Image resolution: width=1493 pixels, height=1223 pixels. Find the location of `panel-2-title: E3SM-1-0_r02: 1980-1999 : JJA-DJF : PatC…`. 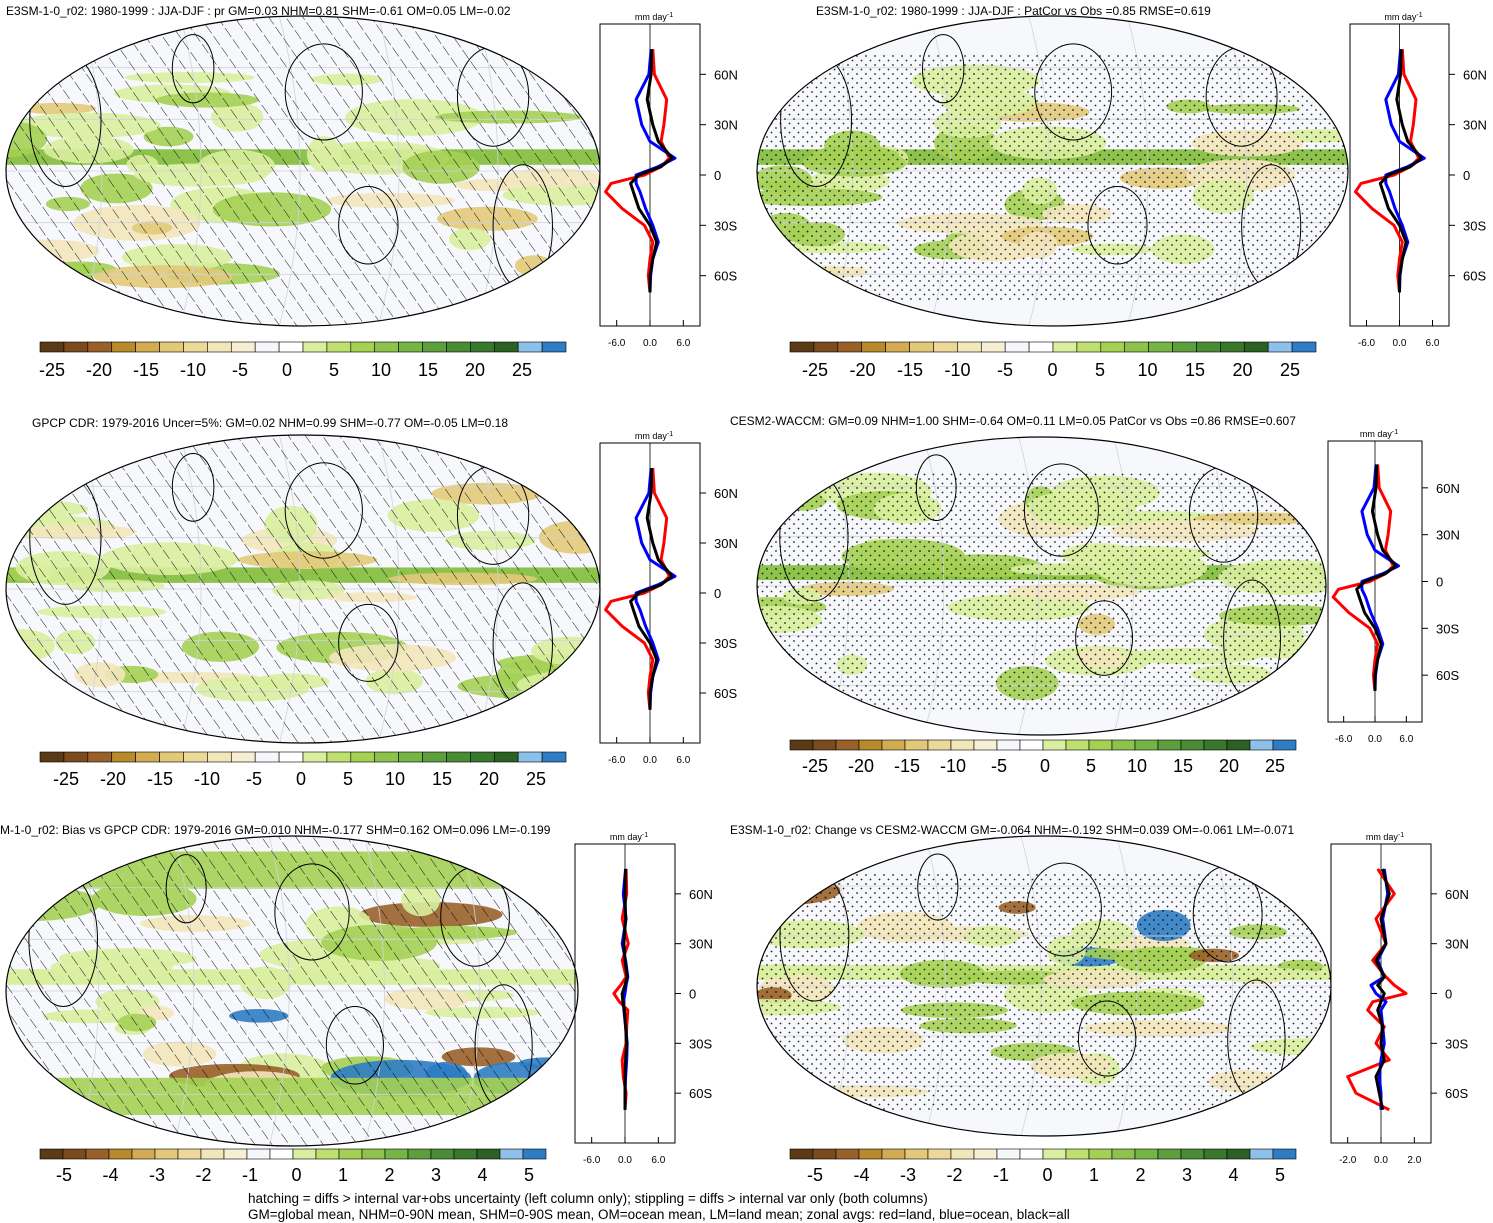

panel-2-title: E3SM-1-0_r02: 1980-1999 : JJA-DJF : PatC… is located at coordinates (1013, 11).